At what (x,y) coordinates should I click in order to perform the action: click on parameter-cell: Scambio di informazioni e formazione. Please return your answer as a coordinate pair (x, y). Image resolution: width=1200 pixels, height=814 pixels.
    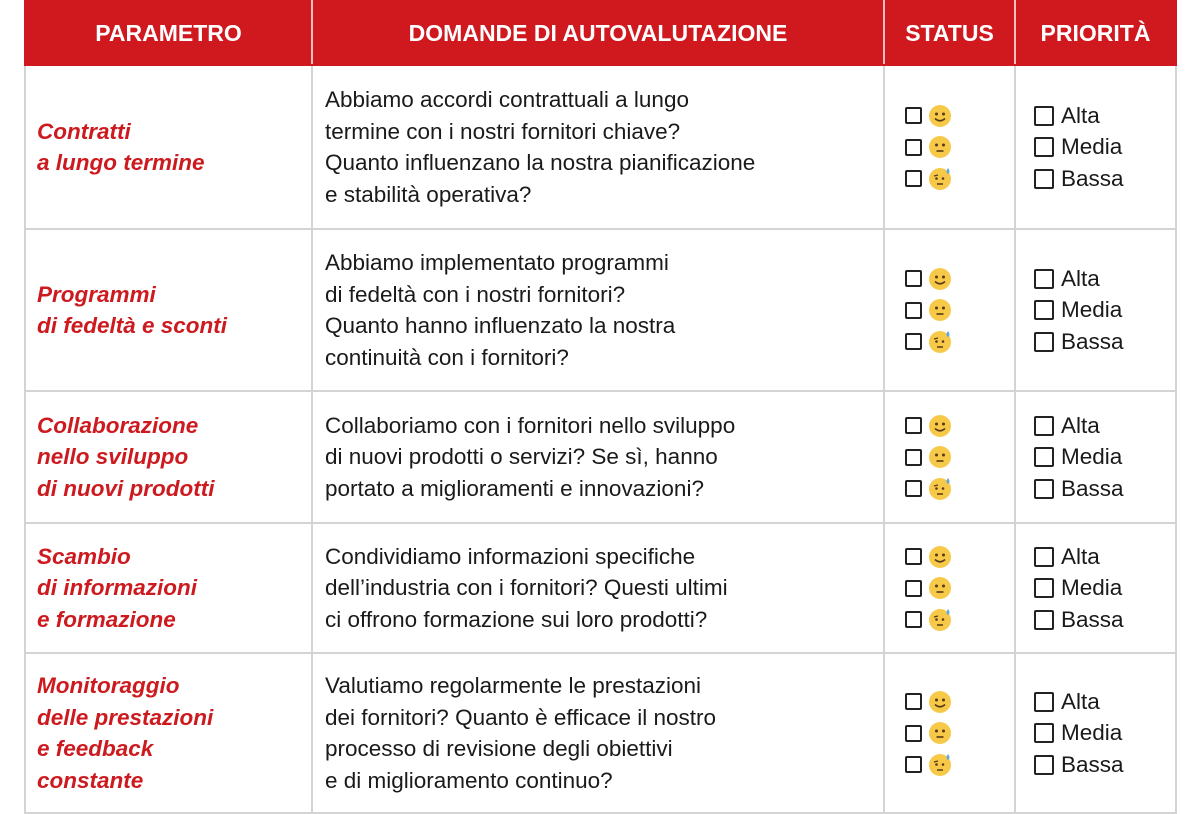
    Looking at the image, I should click on (168, 588).